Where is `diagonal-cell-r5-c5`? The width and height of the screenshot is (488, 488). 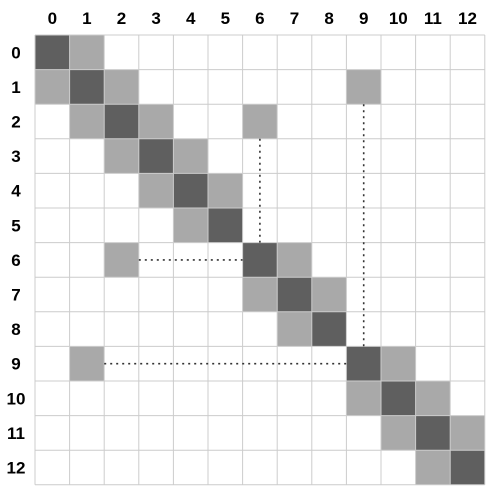
diagonal-cell-r5-c5 is located at coordinates (225, 225).